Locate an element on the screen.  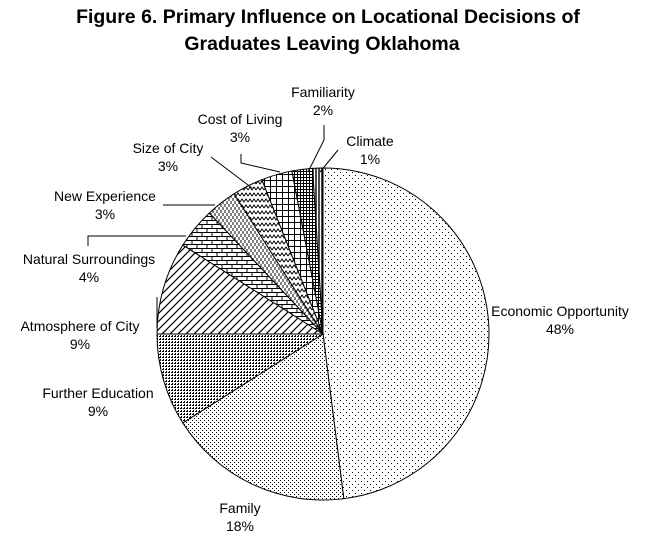
pie-slice-further-education is located at coordinates (240, 378).